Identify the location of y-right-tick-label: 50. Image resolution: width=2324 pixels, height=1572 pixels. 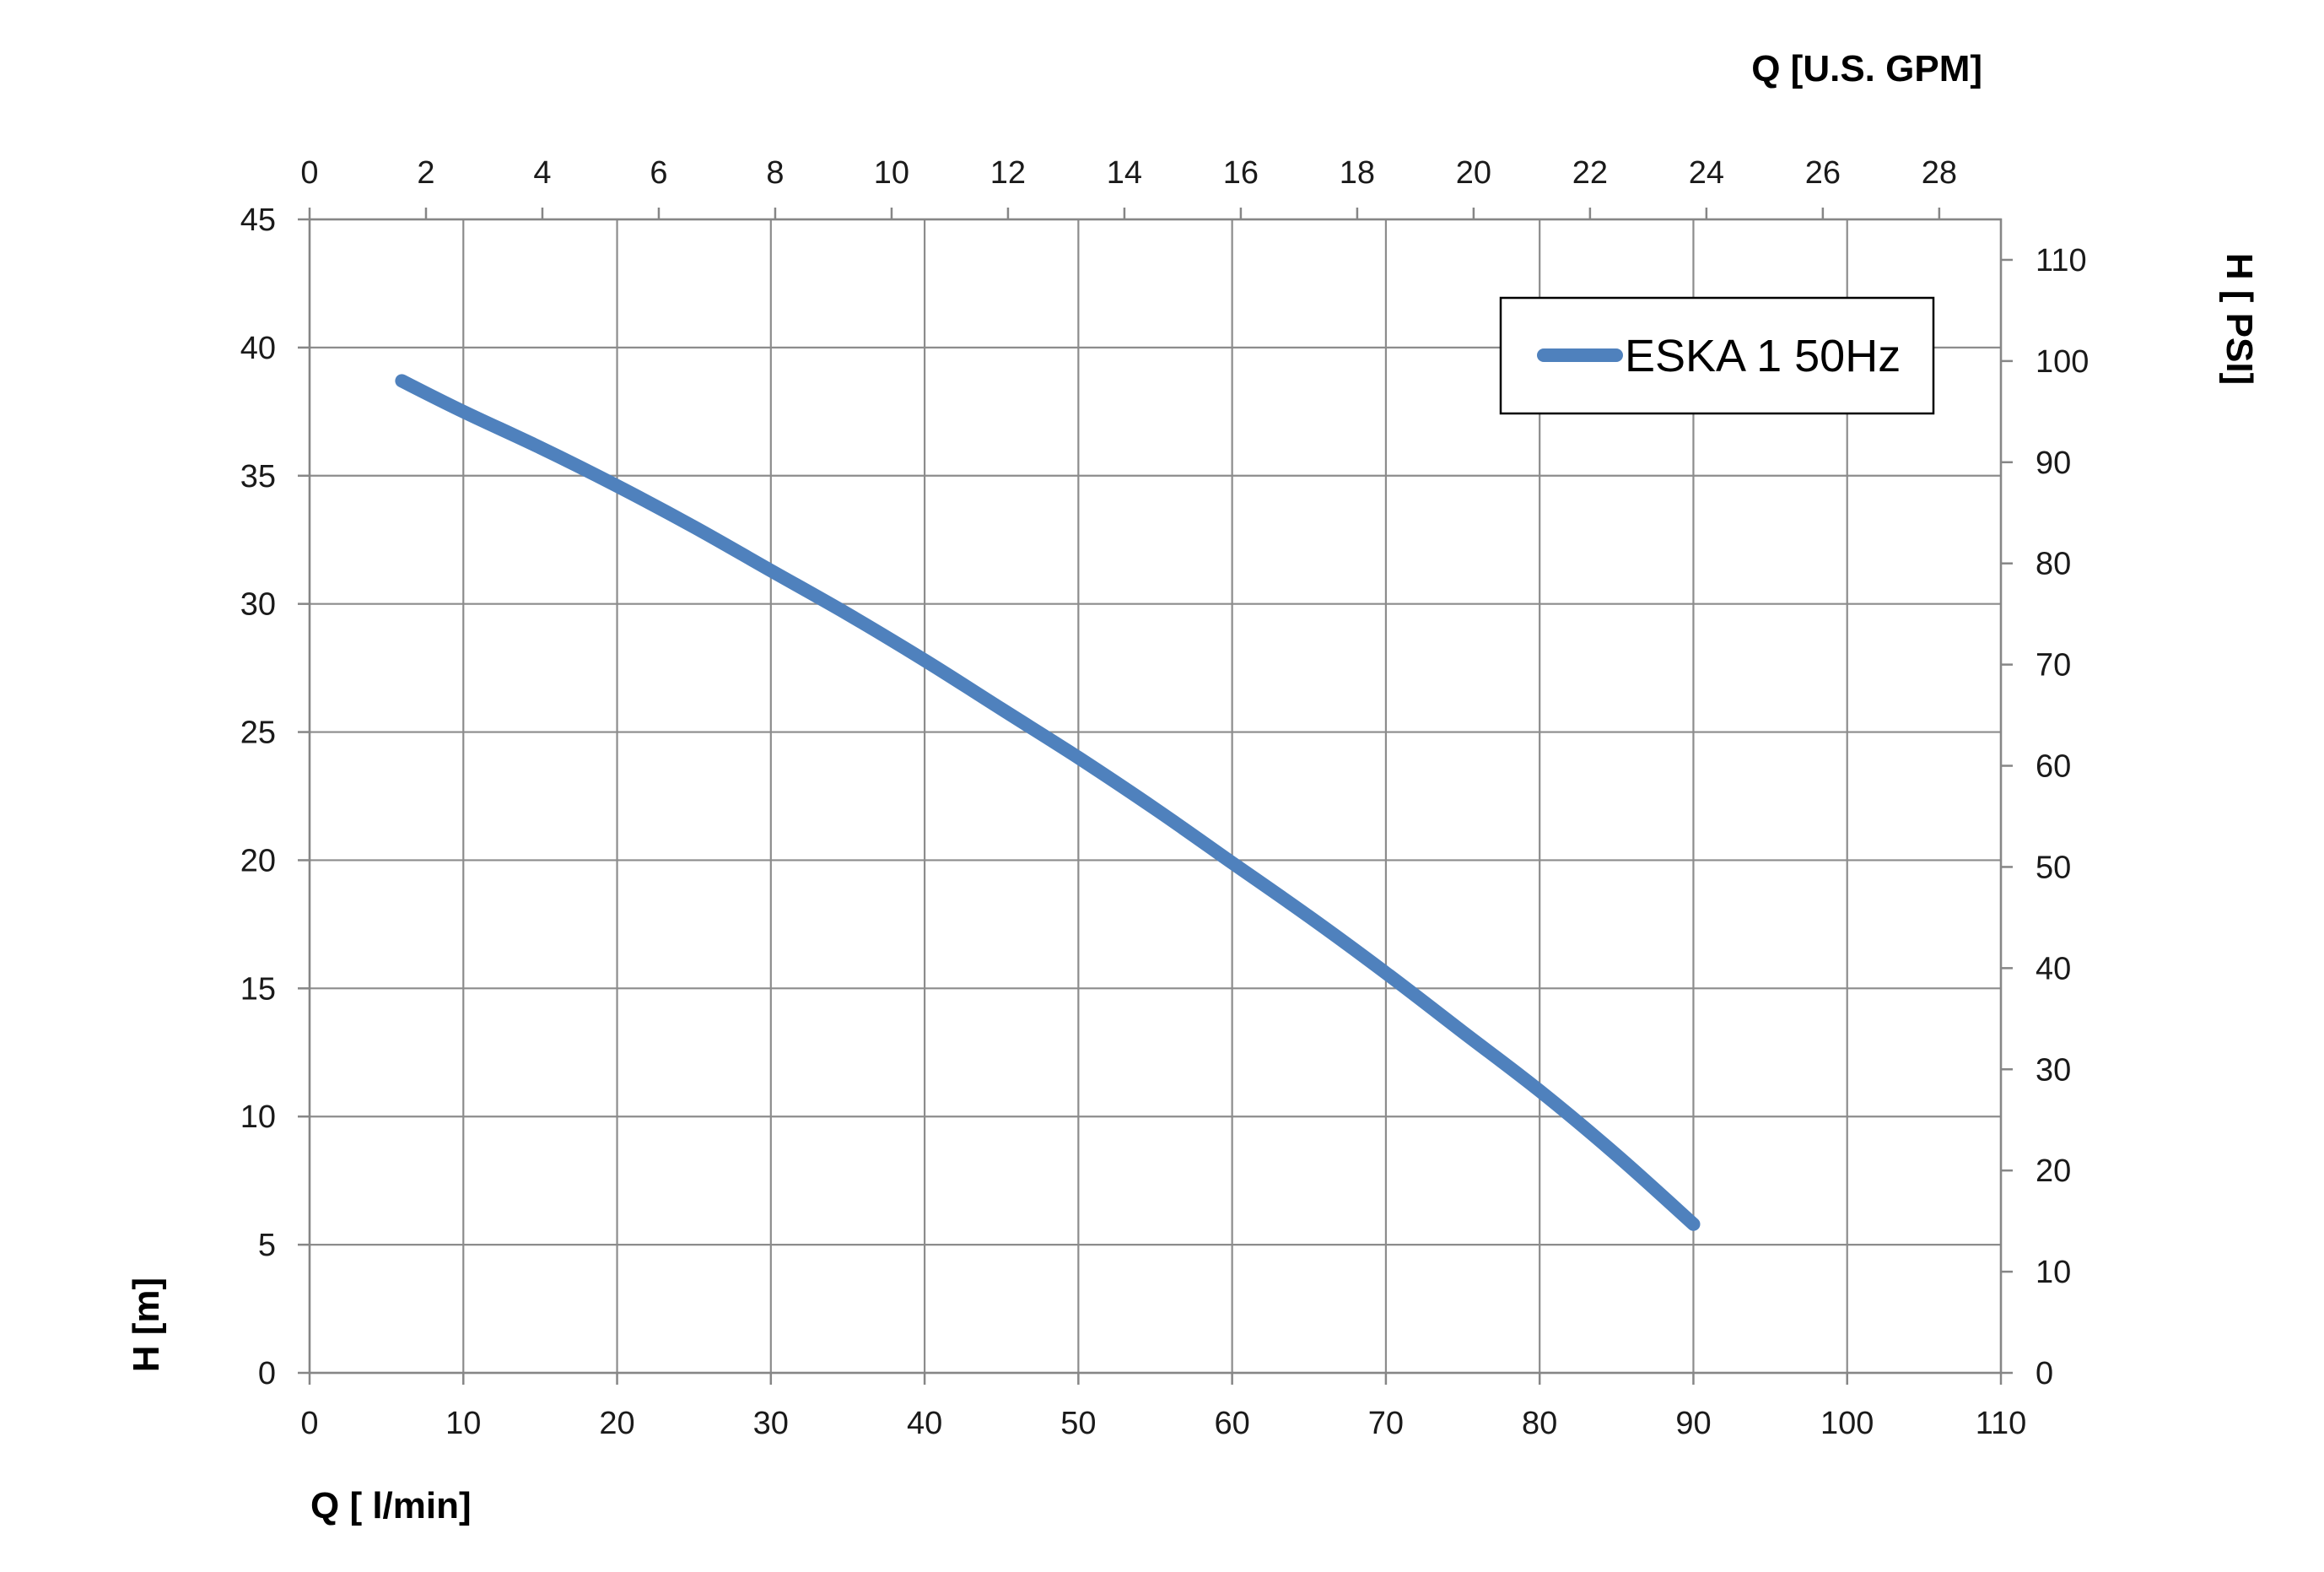
(2053, 867).